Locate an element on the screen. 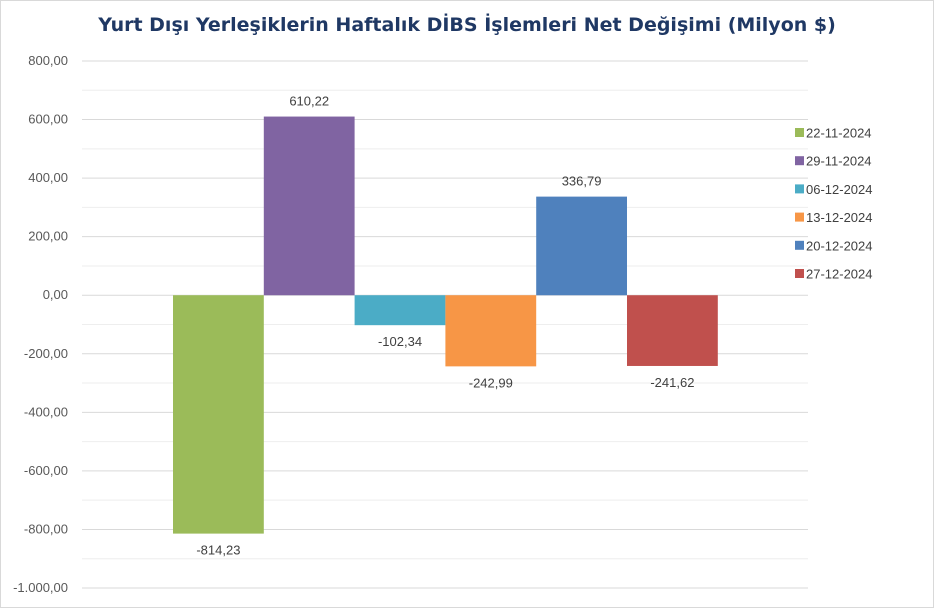 This screenshot has height=608, width=934. y-tick-label: -1.000,00 is located at coordinates (40, 587).